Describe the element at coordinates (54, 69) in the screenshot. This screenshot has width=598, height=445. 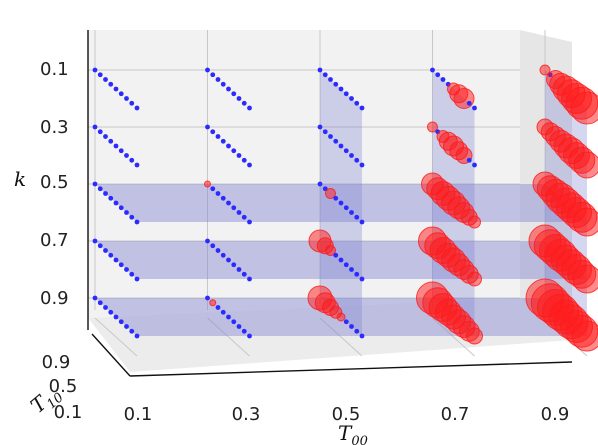
I see `z-tick-label: 0.1` at that location.